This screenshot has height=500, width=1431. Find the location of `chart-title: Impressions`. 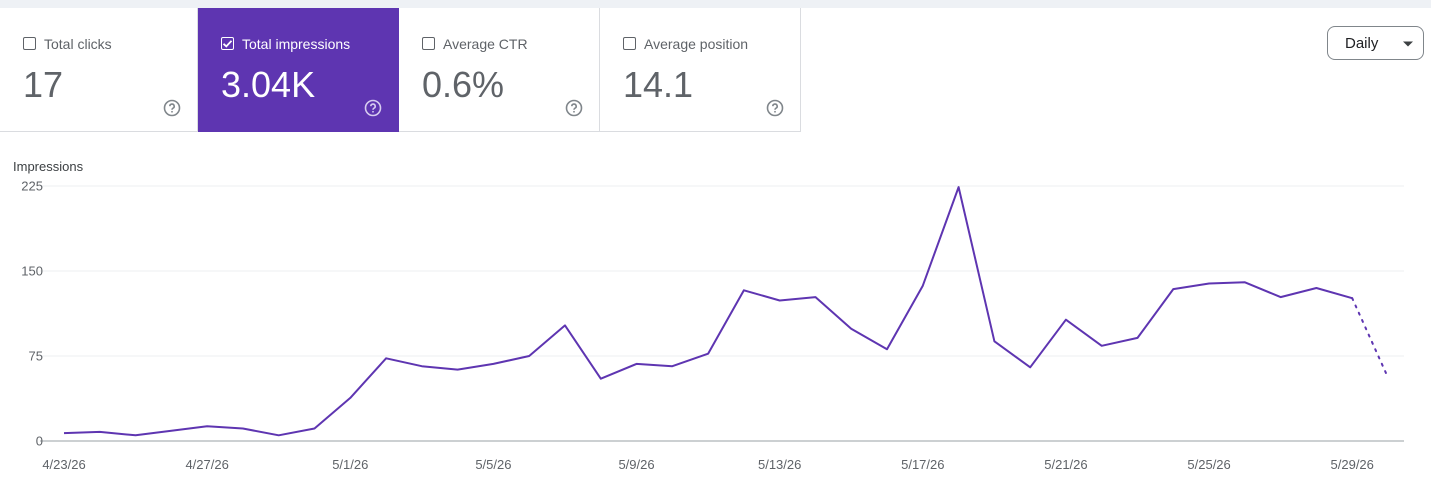

chart-title: Impressions is located at coordinates (48, 166).